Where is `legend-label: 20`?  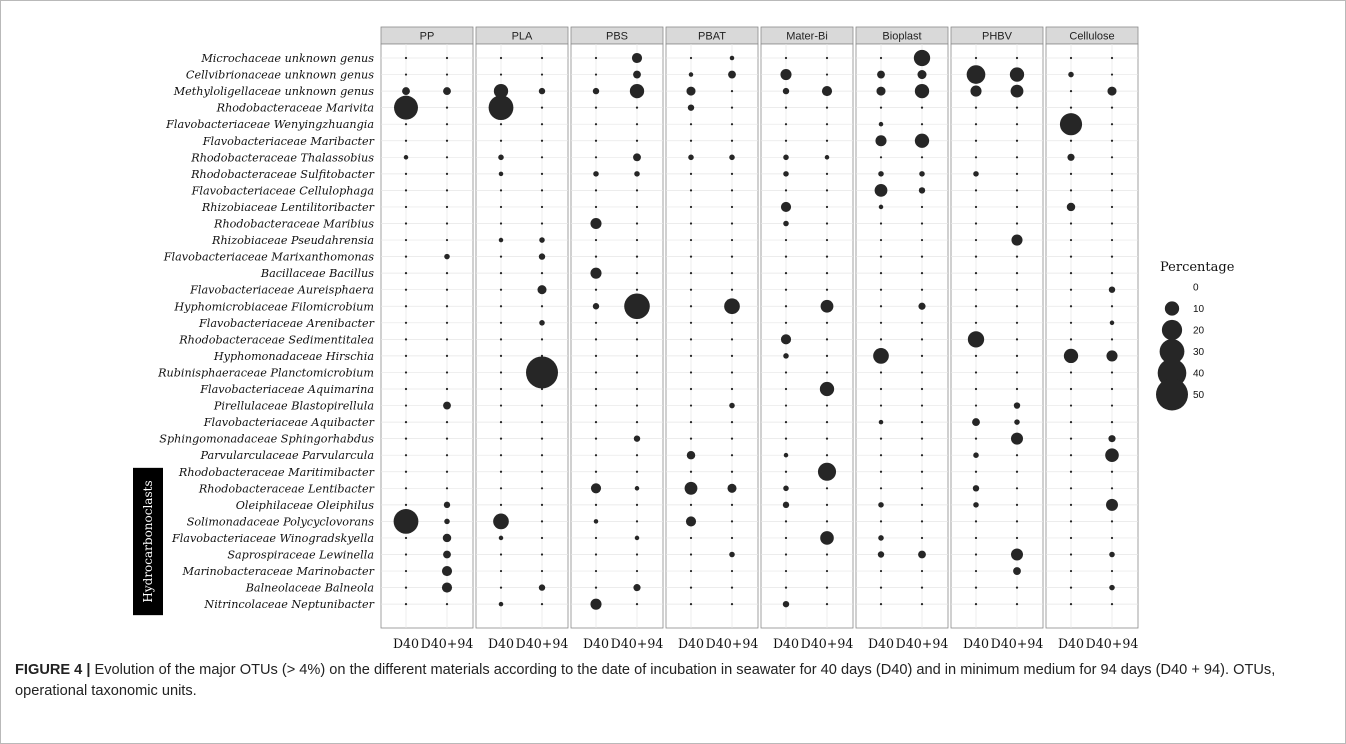 legend-label: 20 is located at coordinates (1199, 331).